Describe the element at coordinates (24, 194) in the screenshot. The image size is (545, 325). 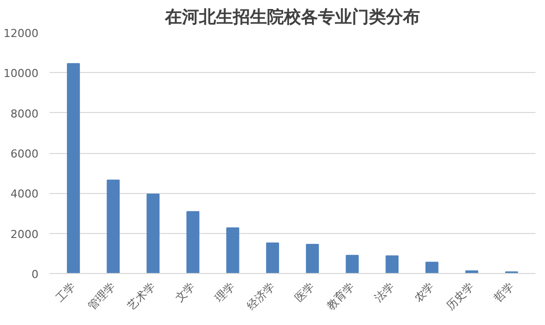
I see `y-tick-label: 4000` at that location.